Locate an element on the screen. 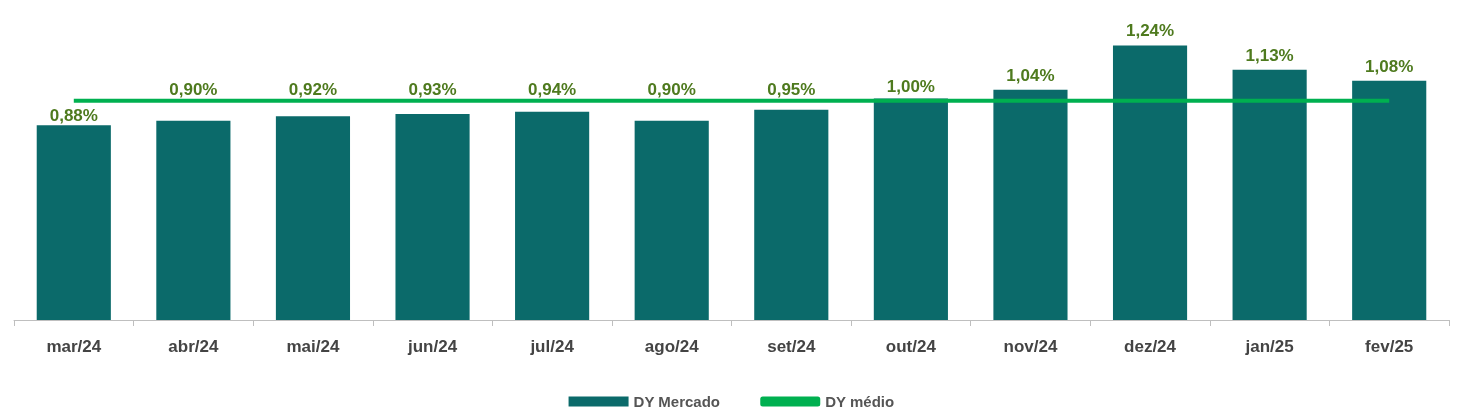 Image resolution: width=1463 pixels, height=414 pixels. data-label: 1,13% is located at coordinates (1269, 55).